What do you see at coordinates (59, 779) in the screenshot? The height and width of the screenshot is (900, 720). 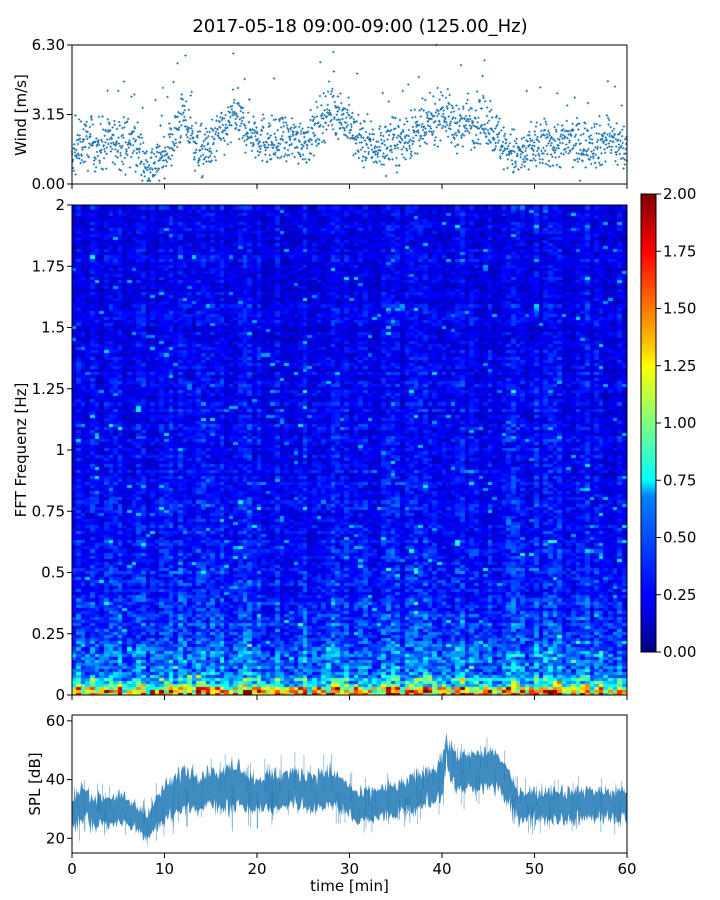 I see `spl-y-ticks: 20 40 60` at bounding box center [59, 779].